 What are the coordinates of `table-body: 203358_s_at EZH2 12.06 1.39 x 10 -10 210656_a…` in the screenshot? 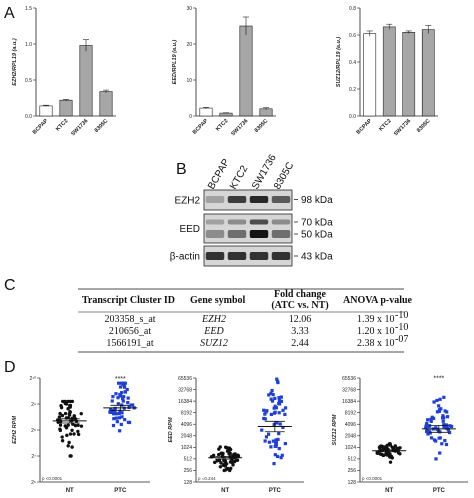 It's located at (243, 331).